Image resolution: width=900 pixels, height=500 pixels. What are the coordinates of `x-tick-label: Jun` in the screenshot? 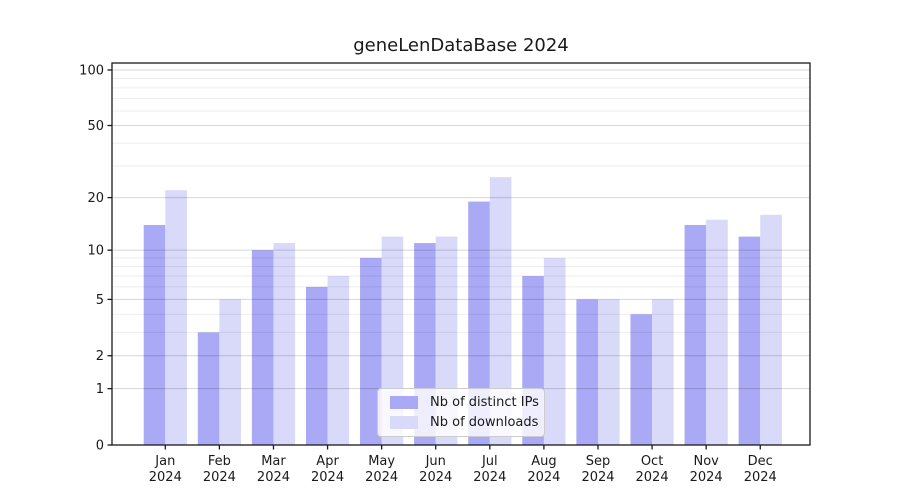 It's located at (435, 461).